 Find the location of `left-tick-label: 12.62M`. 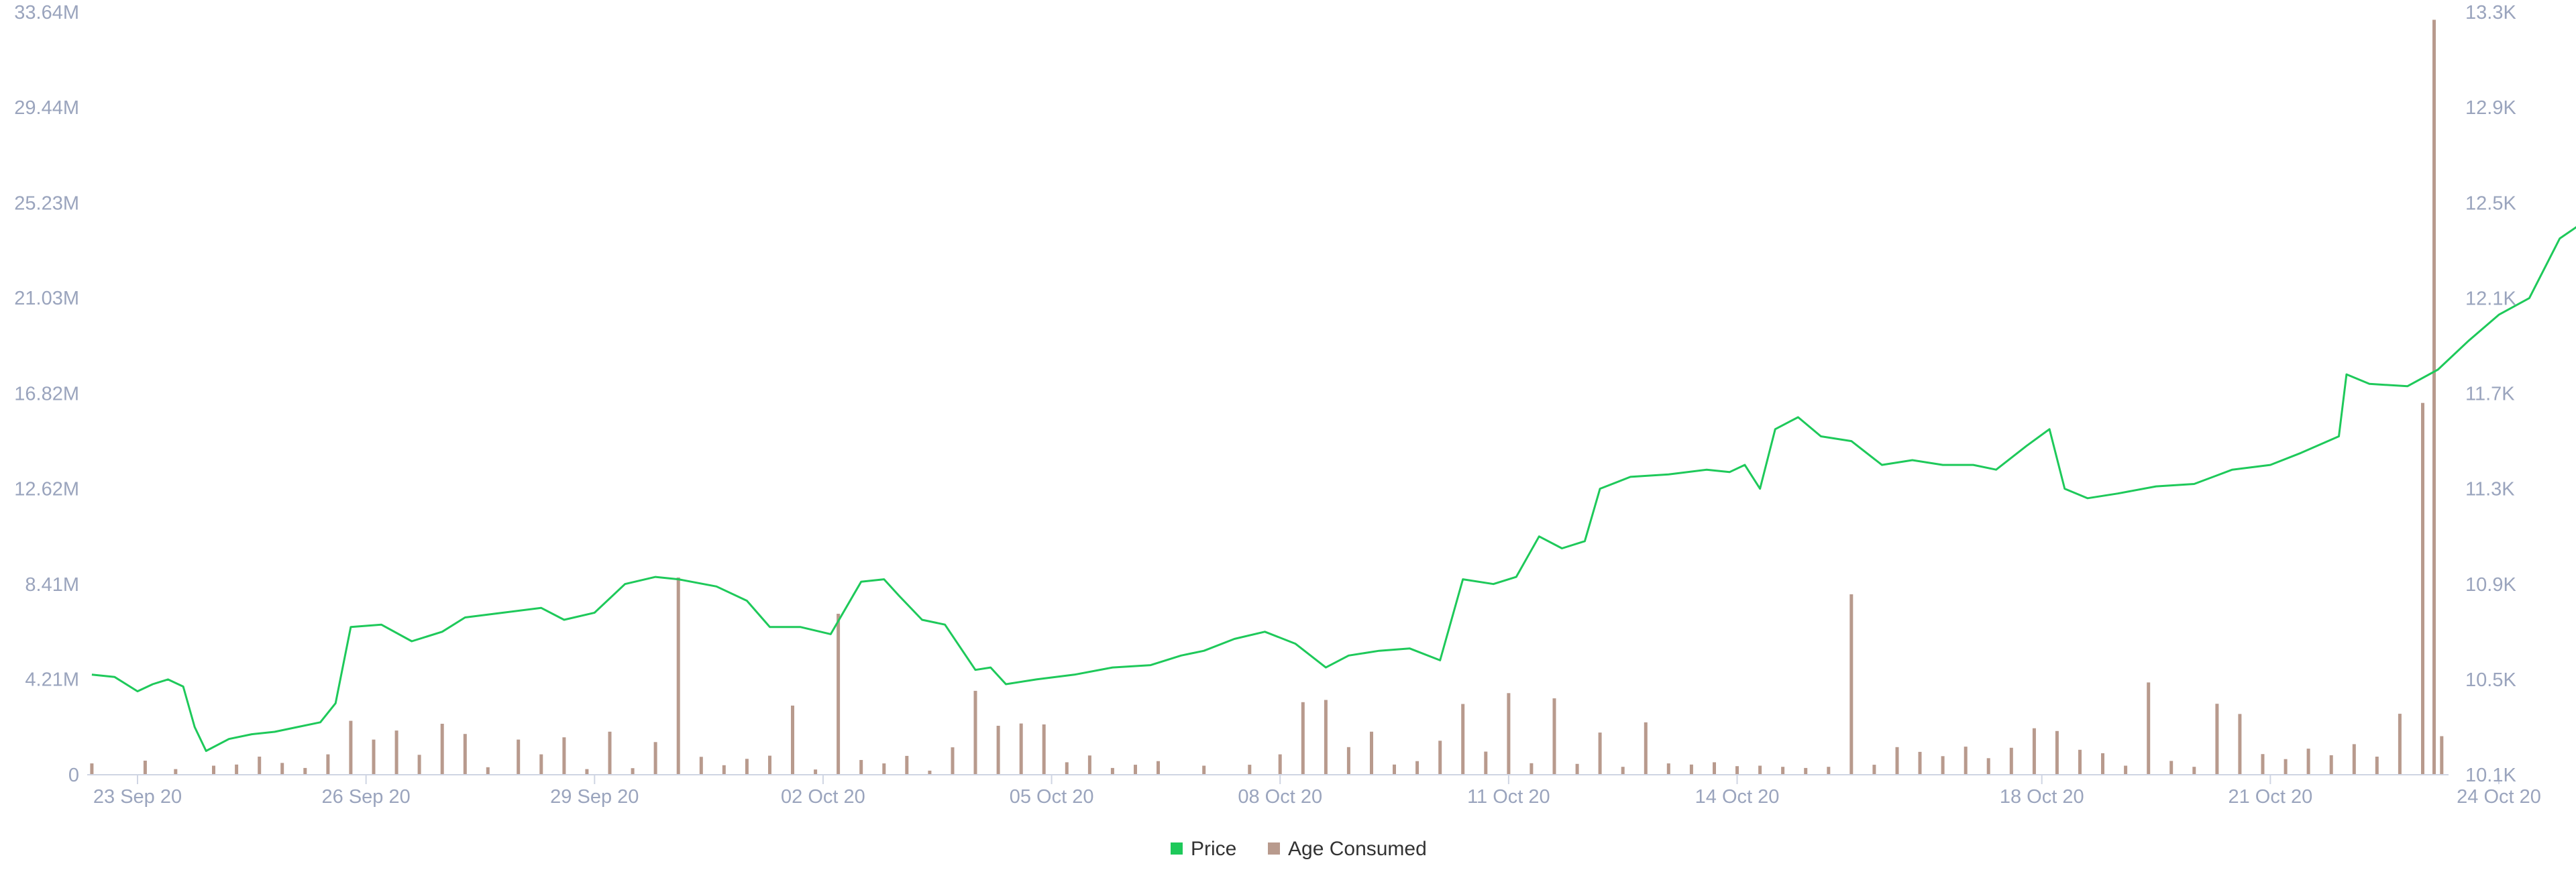

left-tick-label: 12.62M is located at coordinates (46, 489).